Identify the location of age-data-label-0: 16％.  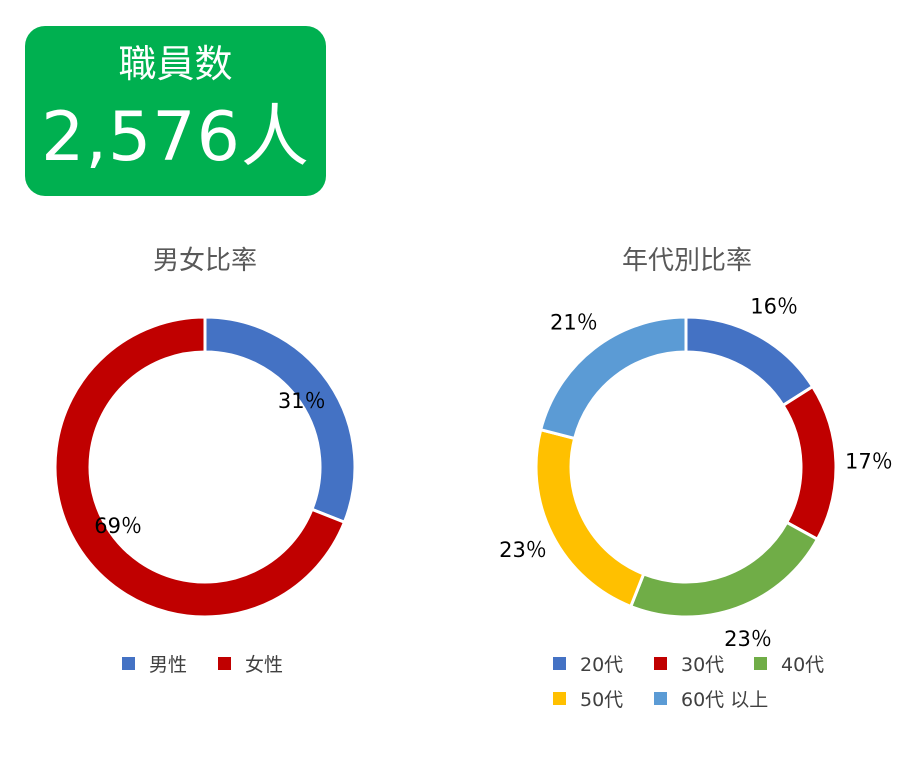
(774, 307).